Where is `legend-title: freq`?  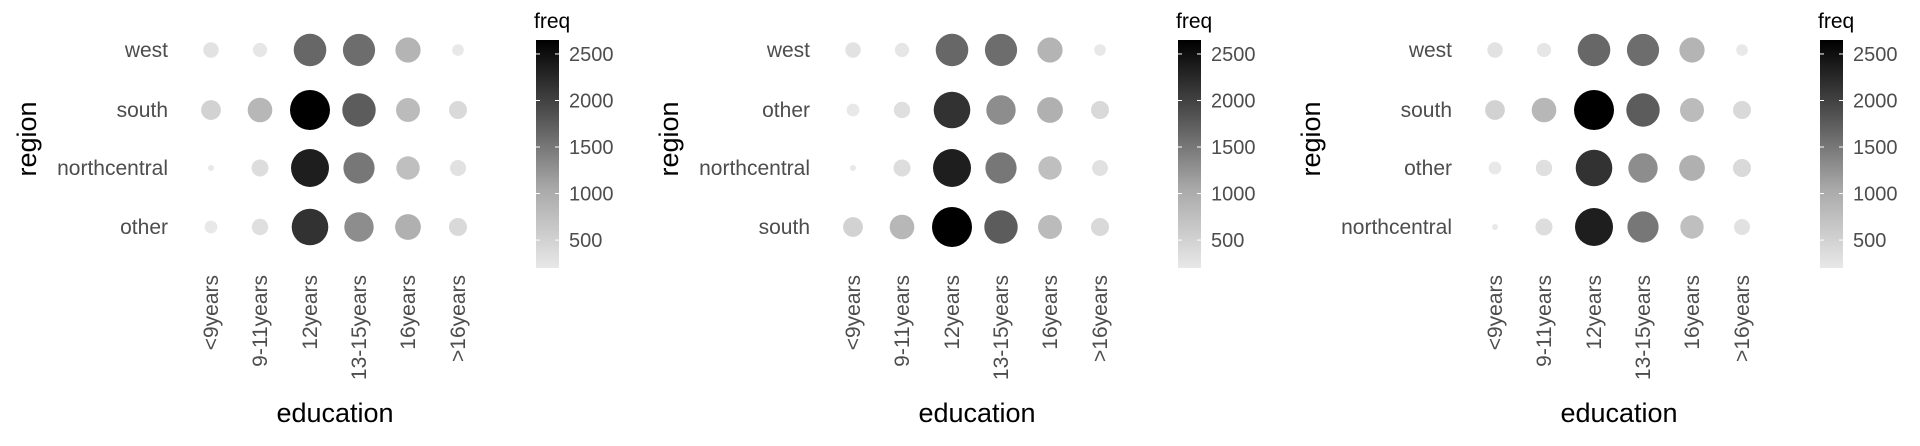 legend-title: freq is located at coordinates (1194, 21).